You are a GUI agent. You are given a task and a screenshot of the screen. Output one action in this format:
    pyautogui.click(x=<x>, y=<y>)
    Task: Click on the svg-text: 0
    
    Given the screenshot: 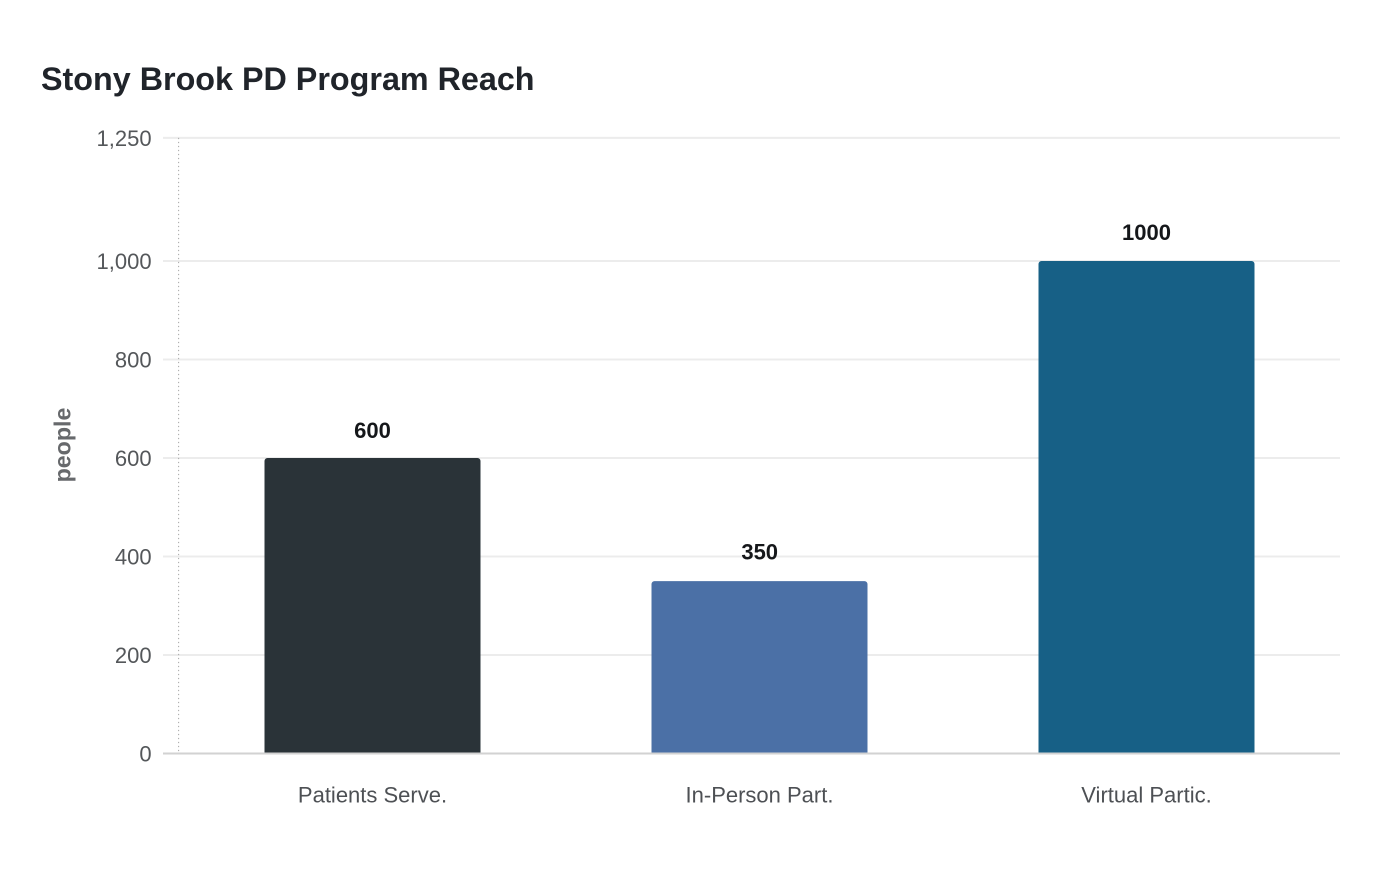 What is the action you would take?
    pyautogui.click(x=145, y=753)
    